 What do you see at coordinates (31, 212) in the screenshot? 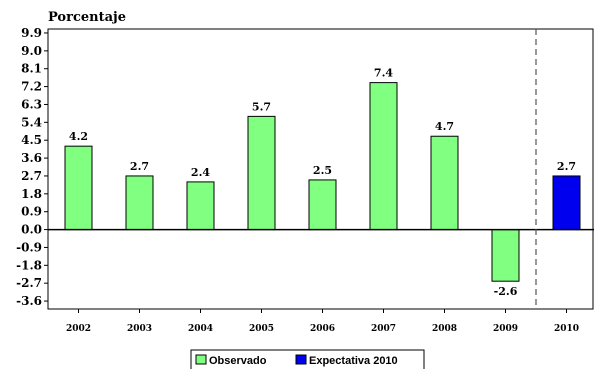
I see `y-tick-label: 0.9` at bounding box center [31, 212].